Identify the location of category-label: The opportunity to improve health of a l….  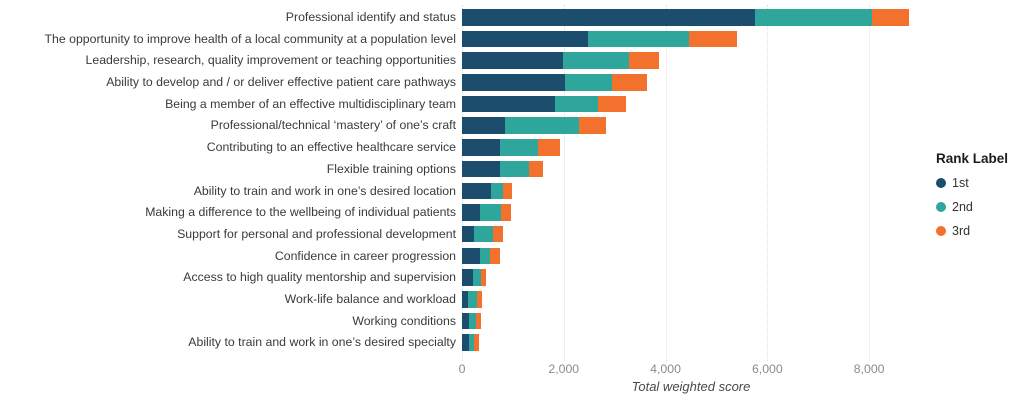
(250, 38).